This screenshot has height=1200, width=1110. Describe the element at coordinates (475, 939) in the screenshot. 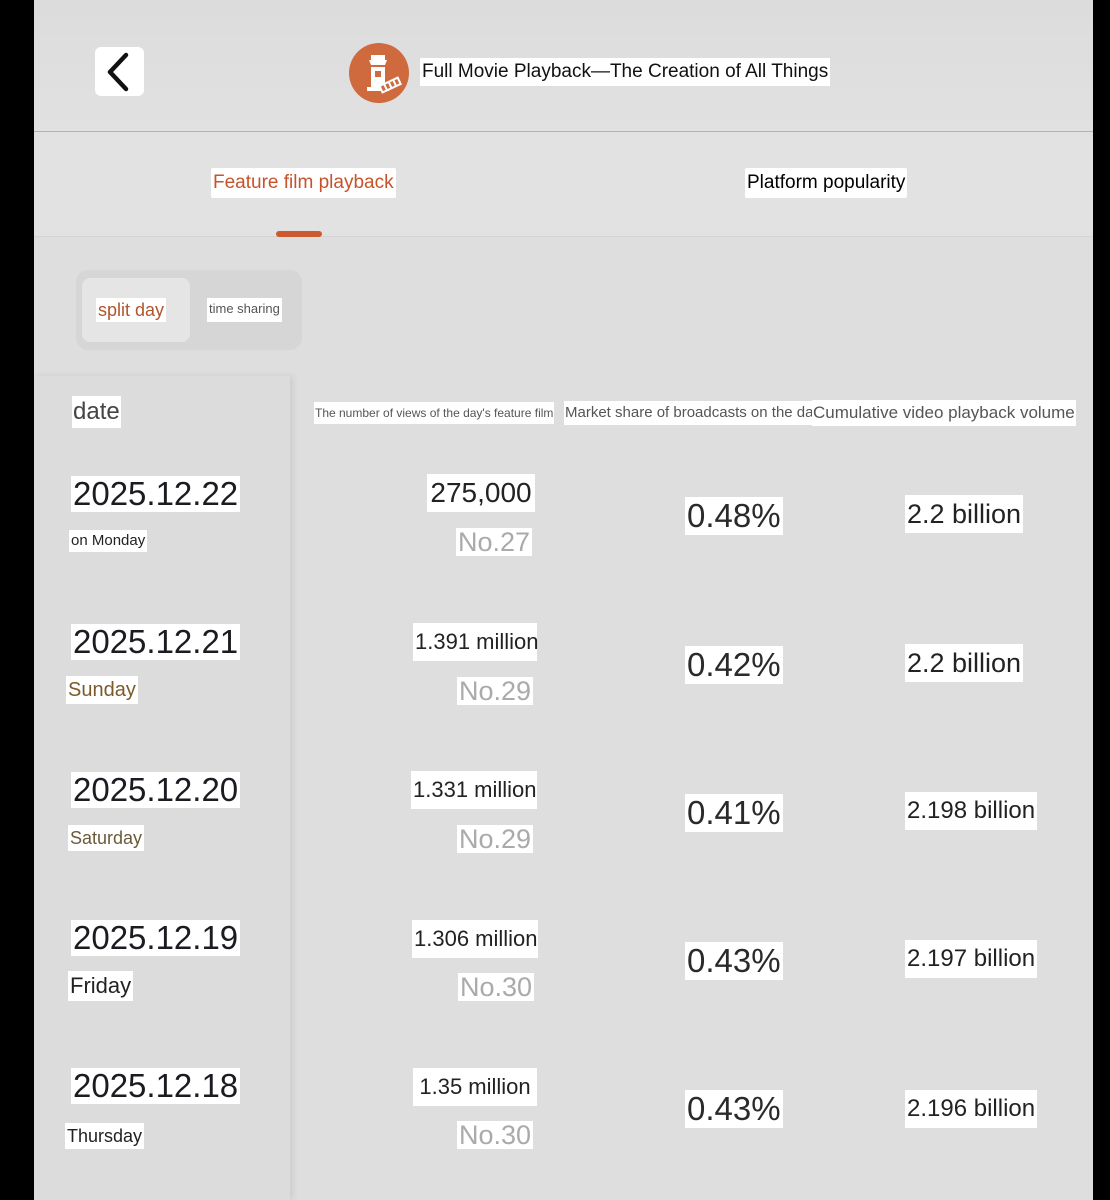

I see `row-views: 1.306 million` at that location.